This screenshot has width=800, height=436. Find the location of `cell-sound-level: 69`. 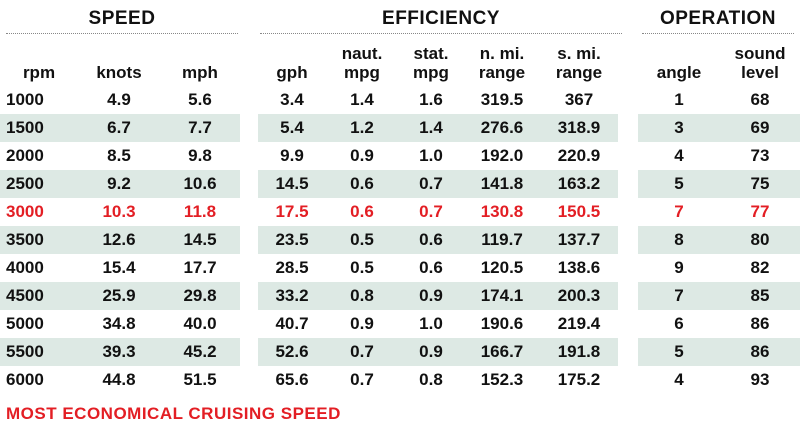

cell-sound-level: 69 is located at coordinates (760, 128).